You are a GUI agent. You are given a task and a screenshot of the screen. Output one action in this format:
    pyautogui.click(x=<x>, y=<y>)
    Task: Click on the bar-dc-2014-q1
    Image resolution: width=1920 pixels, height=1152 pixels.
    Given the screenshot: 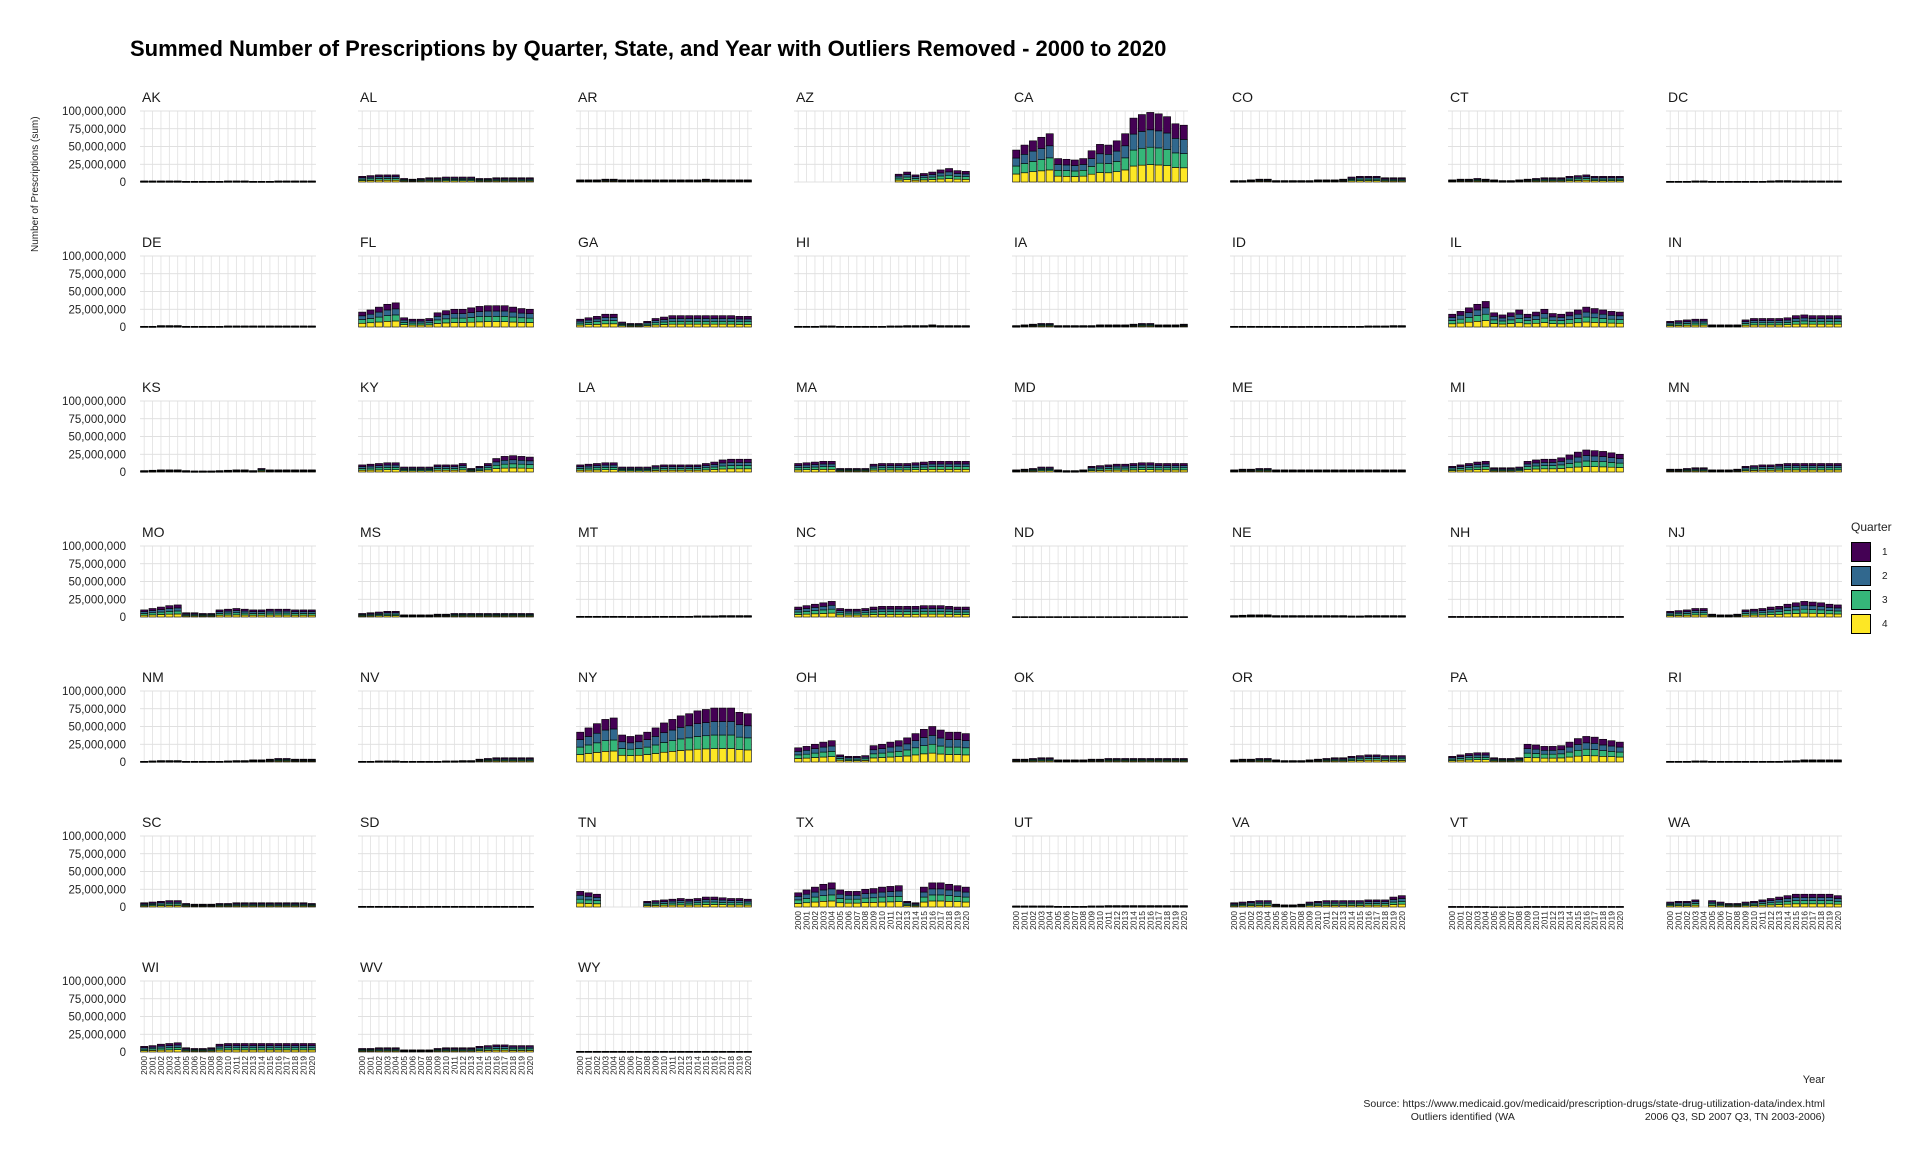 What is the action you would take?
    pyautogui.click(x=1787, y=181)
    